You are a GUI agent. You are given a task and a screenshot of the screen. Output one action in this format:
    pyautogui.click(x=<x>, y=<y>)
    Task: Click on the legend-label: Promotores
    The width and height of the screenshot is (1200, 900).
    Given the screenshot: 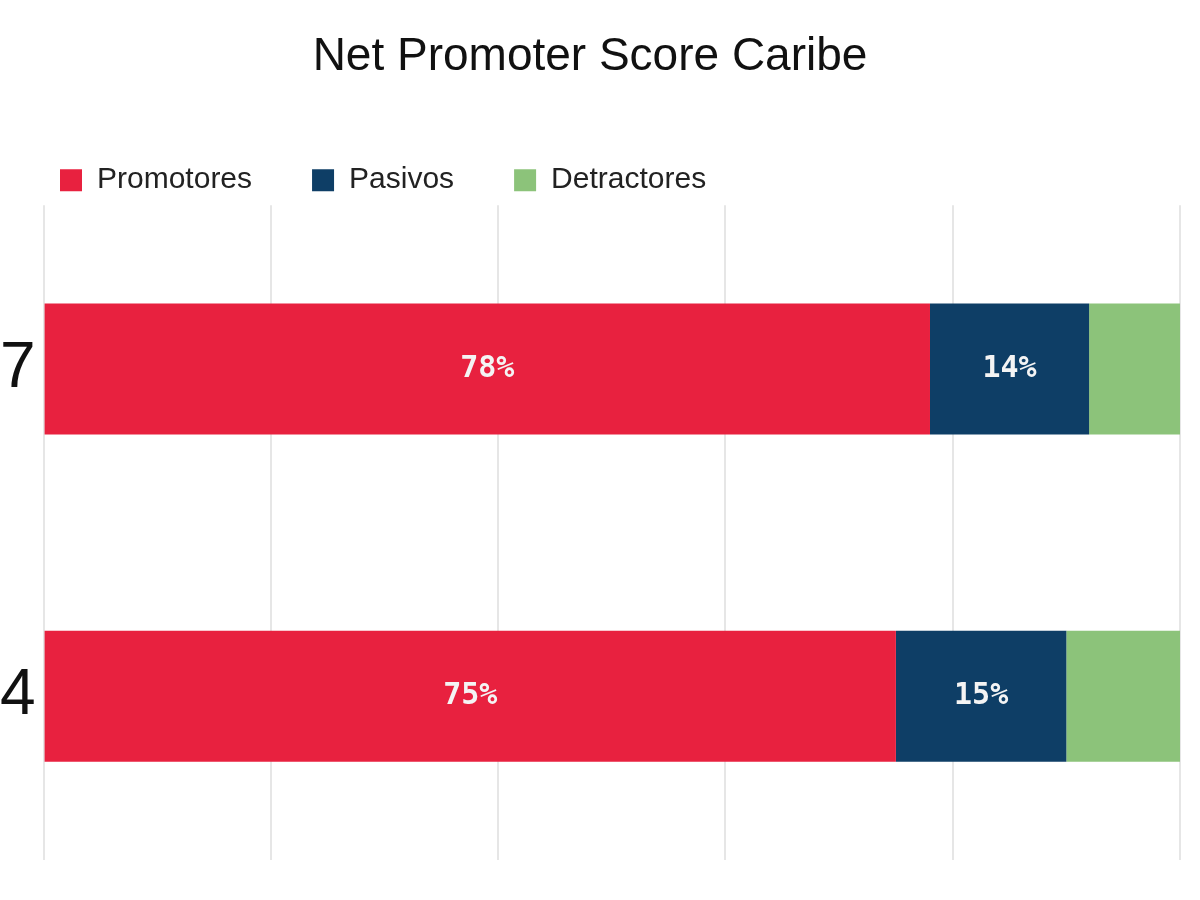 What is the action you would take?
    pyautogui.click(x=175, y=178)
    